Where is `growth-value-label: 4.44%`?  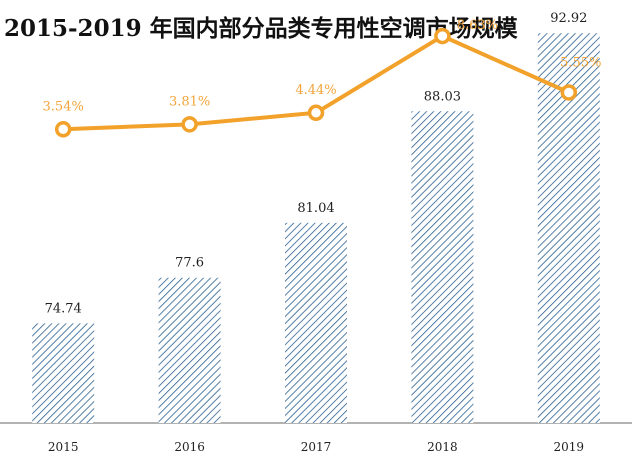 growth-value-label: 4.44% is located at coordinates (315, 90).